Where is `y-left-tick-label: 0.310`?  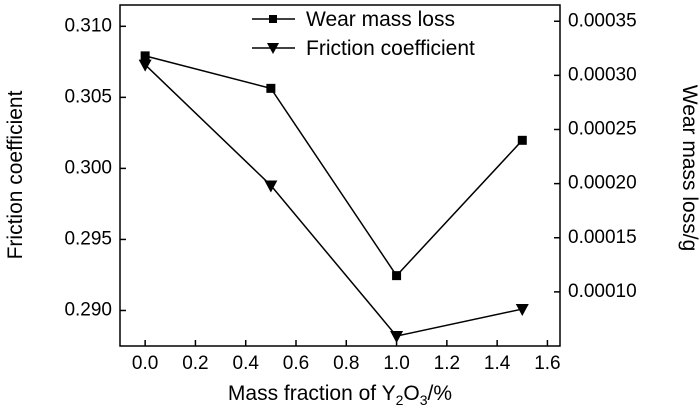 y-left-tick-label: 0.310 is located at coordinates (88, 25).